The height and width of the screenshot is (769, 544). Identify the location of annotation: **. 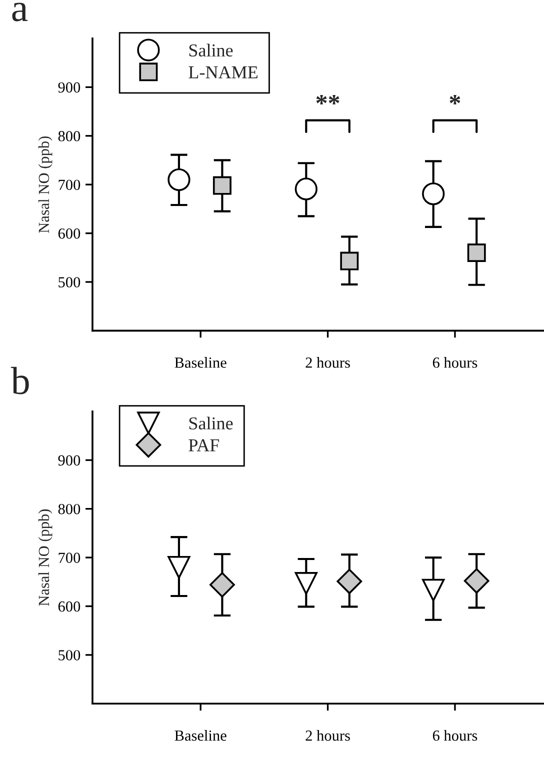
(328, 99).